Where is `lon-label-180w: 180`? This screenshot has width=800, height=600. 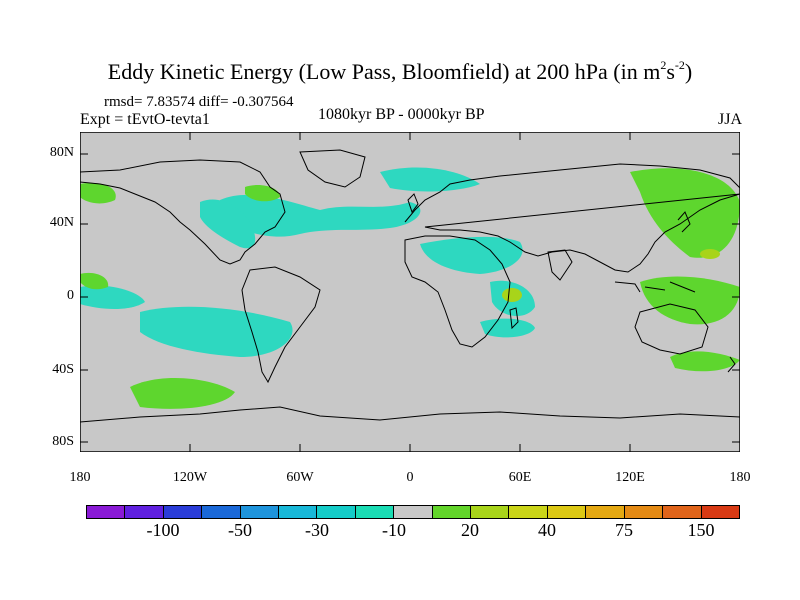
lon-label-180w: 180 is located at coordinates (80, 477).